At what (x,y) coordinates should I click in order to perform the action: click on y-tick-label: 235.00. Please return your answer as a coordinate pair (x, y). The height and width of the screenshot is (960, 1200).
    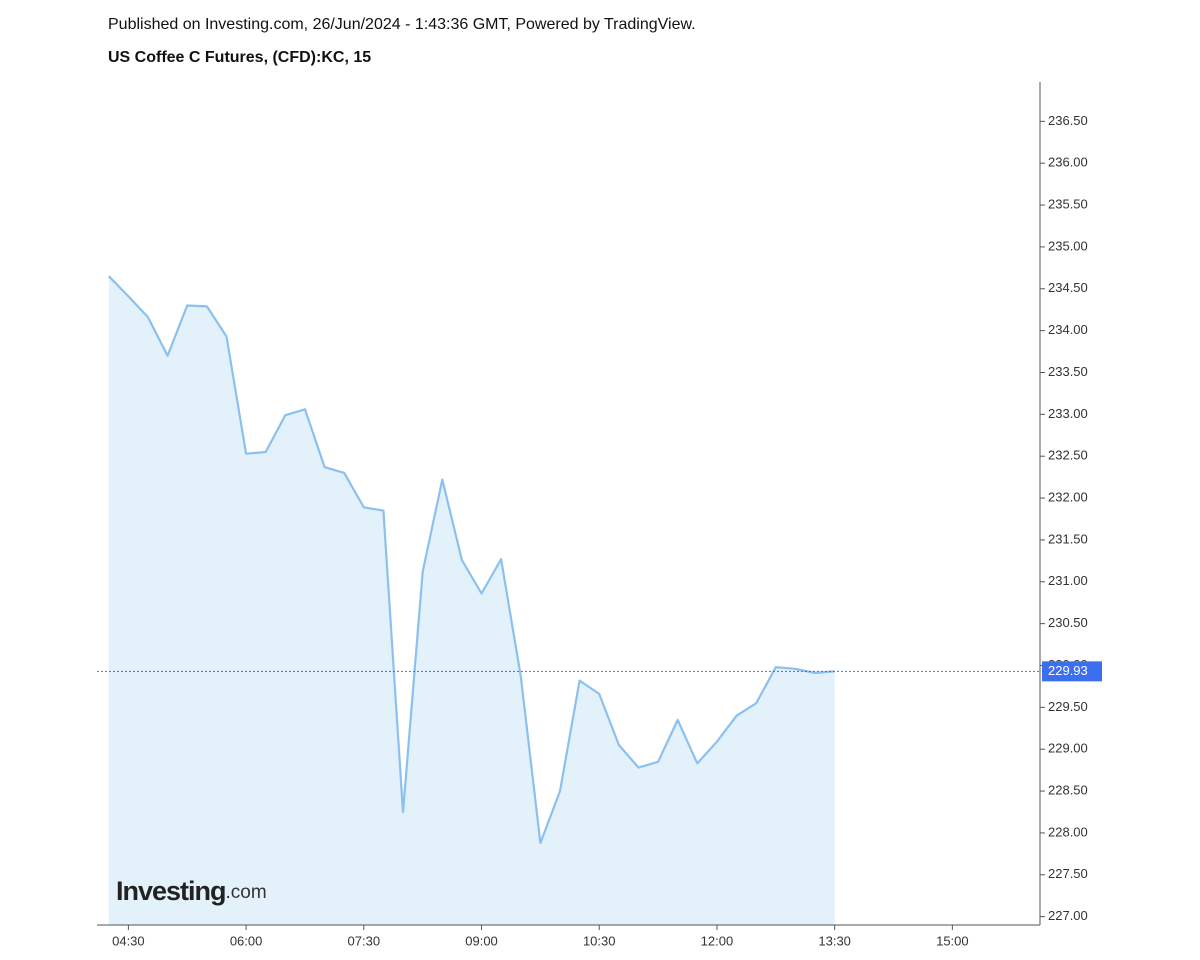
    Looking at the image, I should click on (1068, 245).